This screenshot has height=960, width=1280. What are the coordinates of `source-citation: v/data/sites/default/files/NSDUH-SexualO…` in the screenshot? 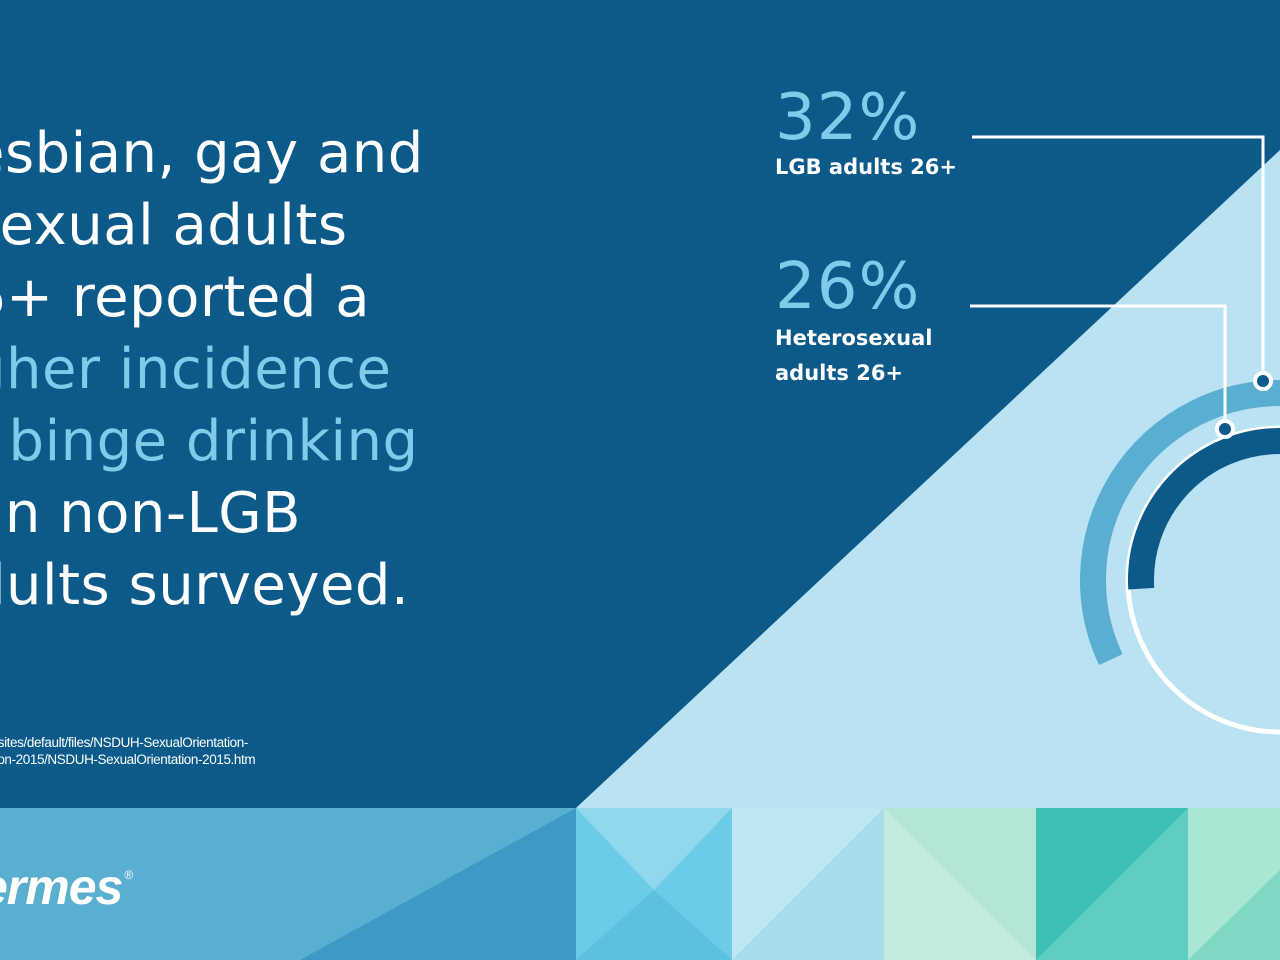 It's located at (128, 751).